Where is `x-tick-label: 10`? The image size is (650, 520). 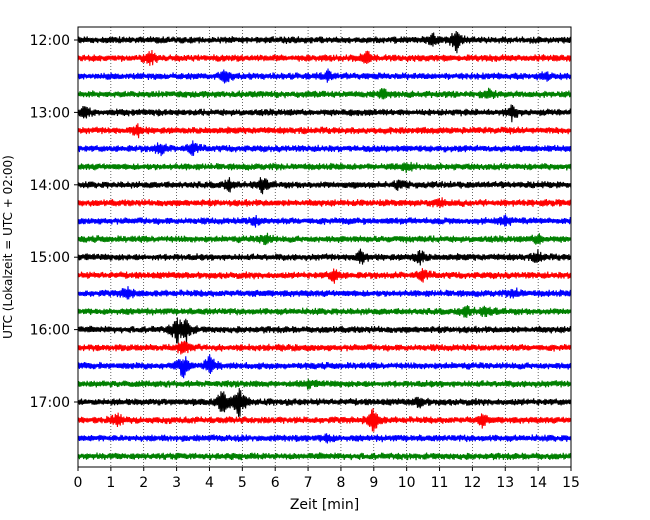
x-tick-label: 10 is located at coordinates (407, 483).